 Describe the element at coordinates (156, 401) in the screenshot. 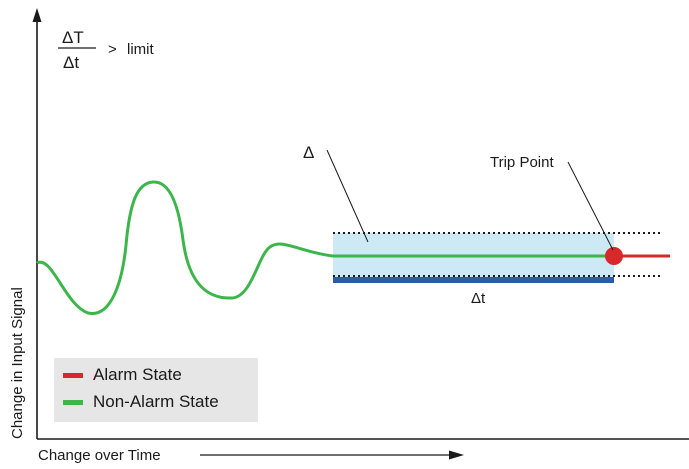

I see `legend-label-non-alarm: Non-Alarm State` at that location.